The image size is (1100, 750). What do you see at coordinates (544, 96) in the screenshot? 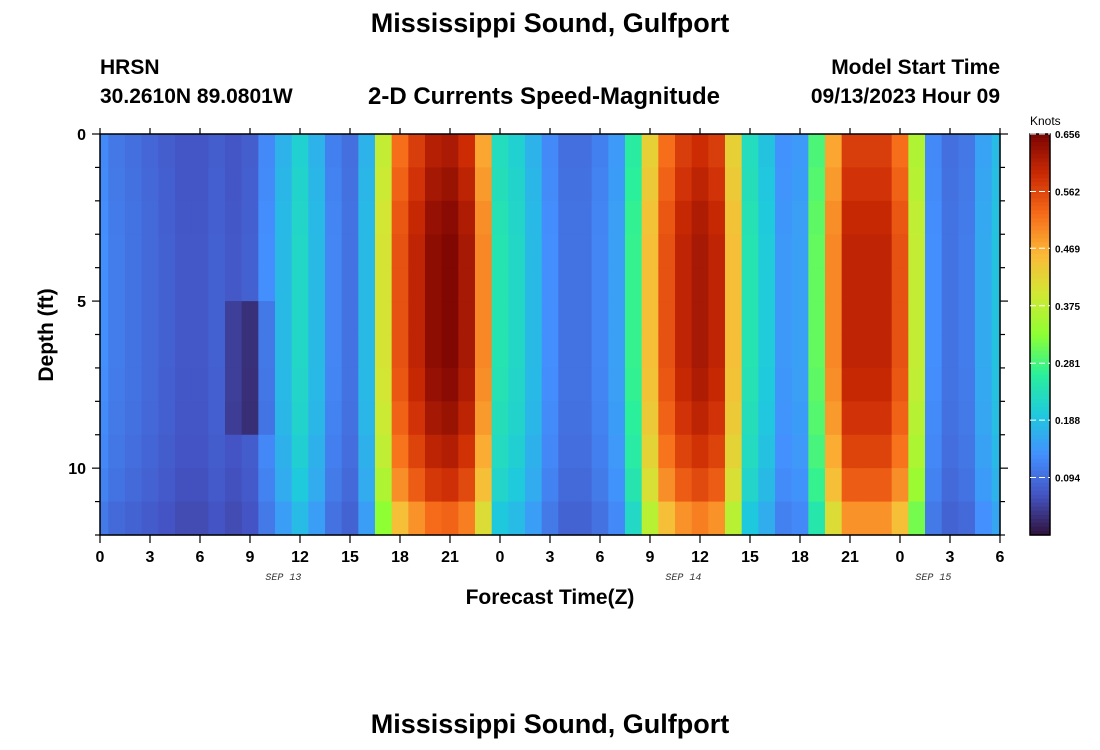
I see `chart-subtitle: 2-D Currents Speed-Magnitude` at bounding box center [544, 96].